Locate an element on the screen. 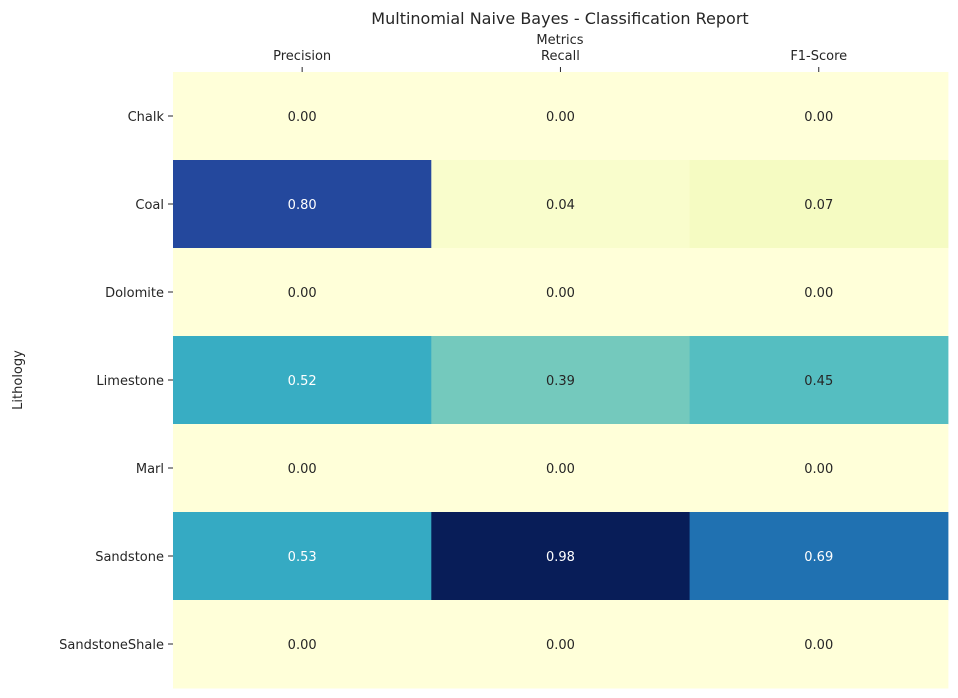  cell-value-label: 0.39 is located at coordinates (560, 381).